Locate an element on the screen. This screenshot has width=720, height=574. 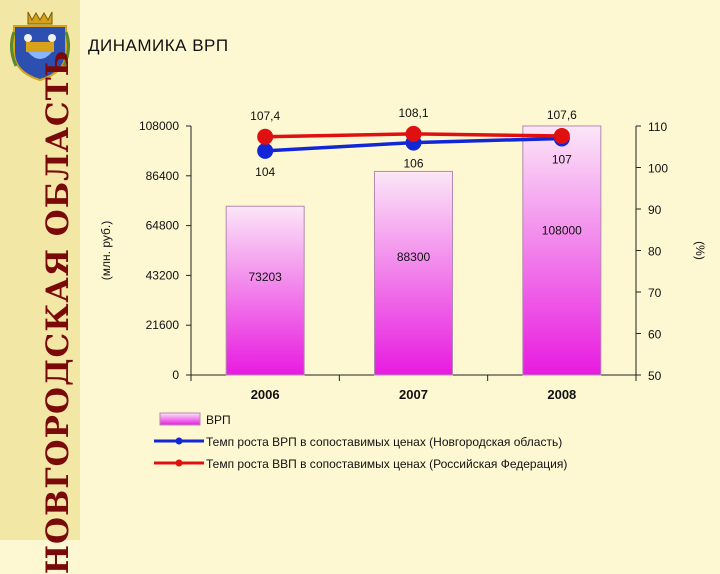
bar-value-label: 88300 is located at coordinates (414, 257).